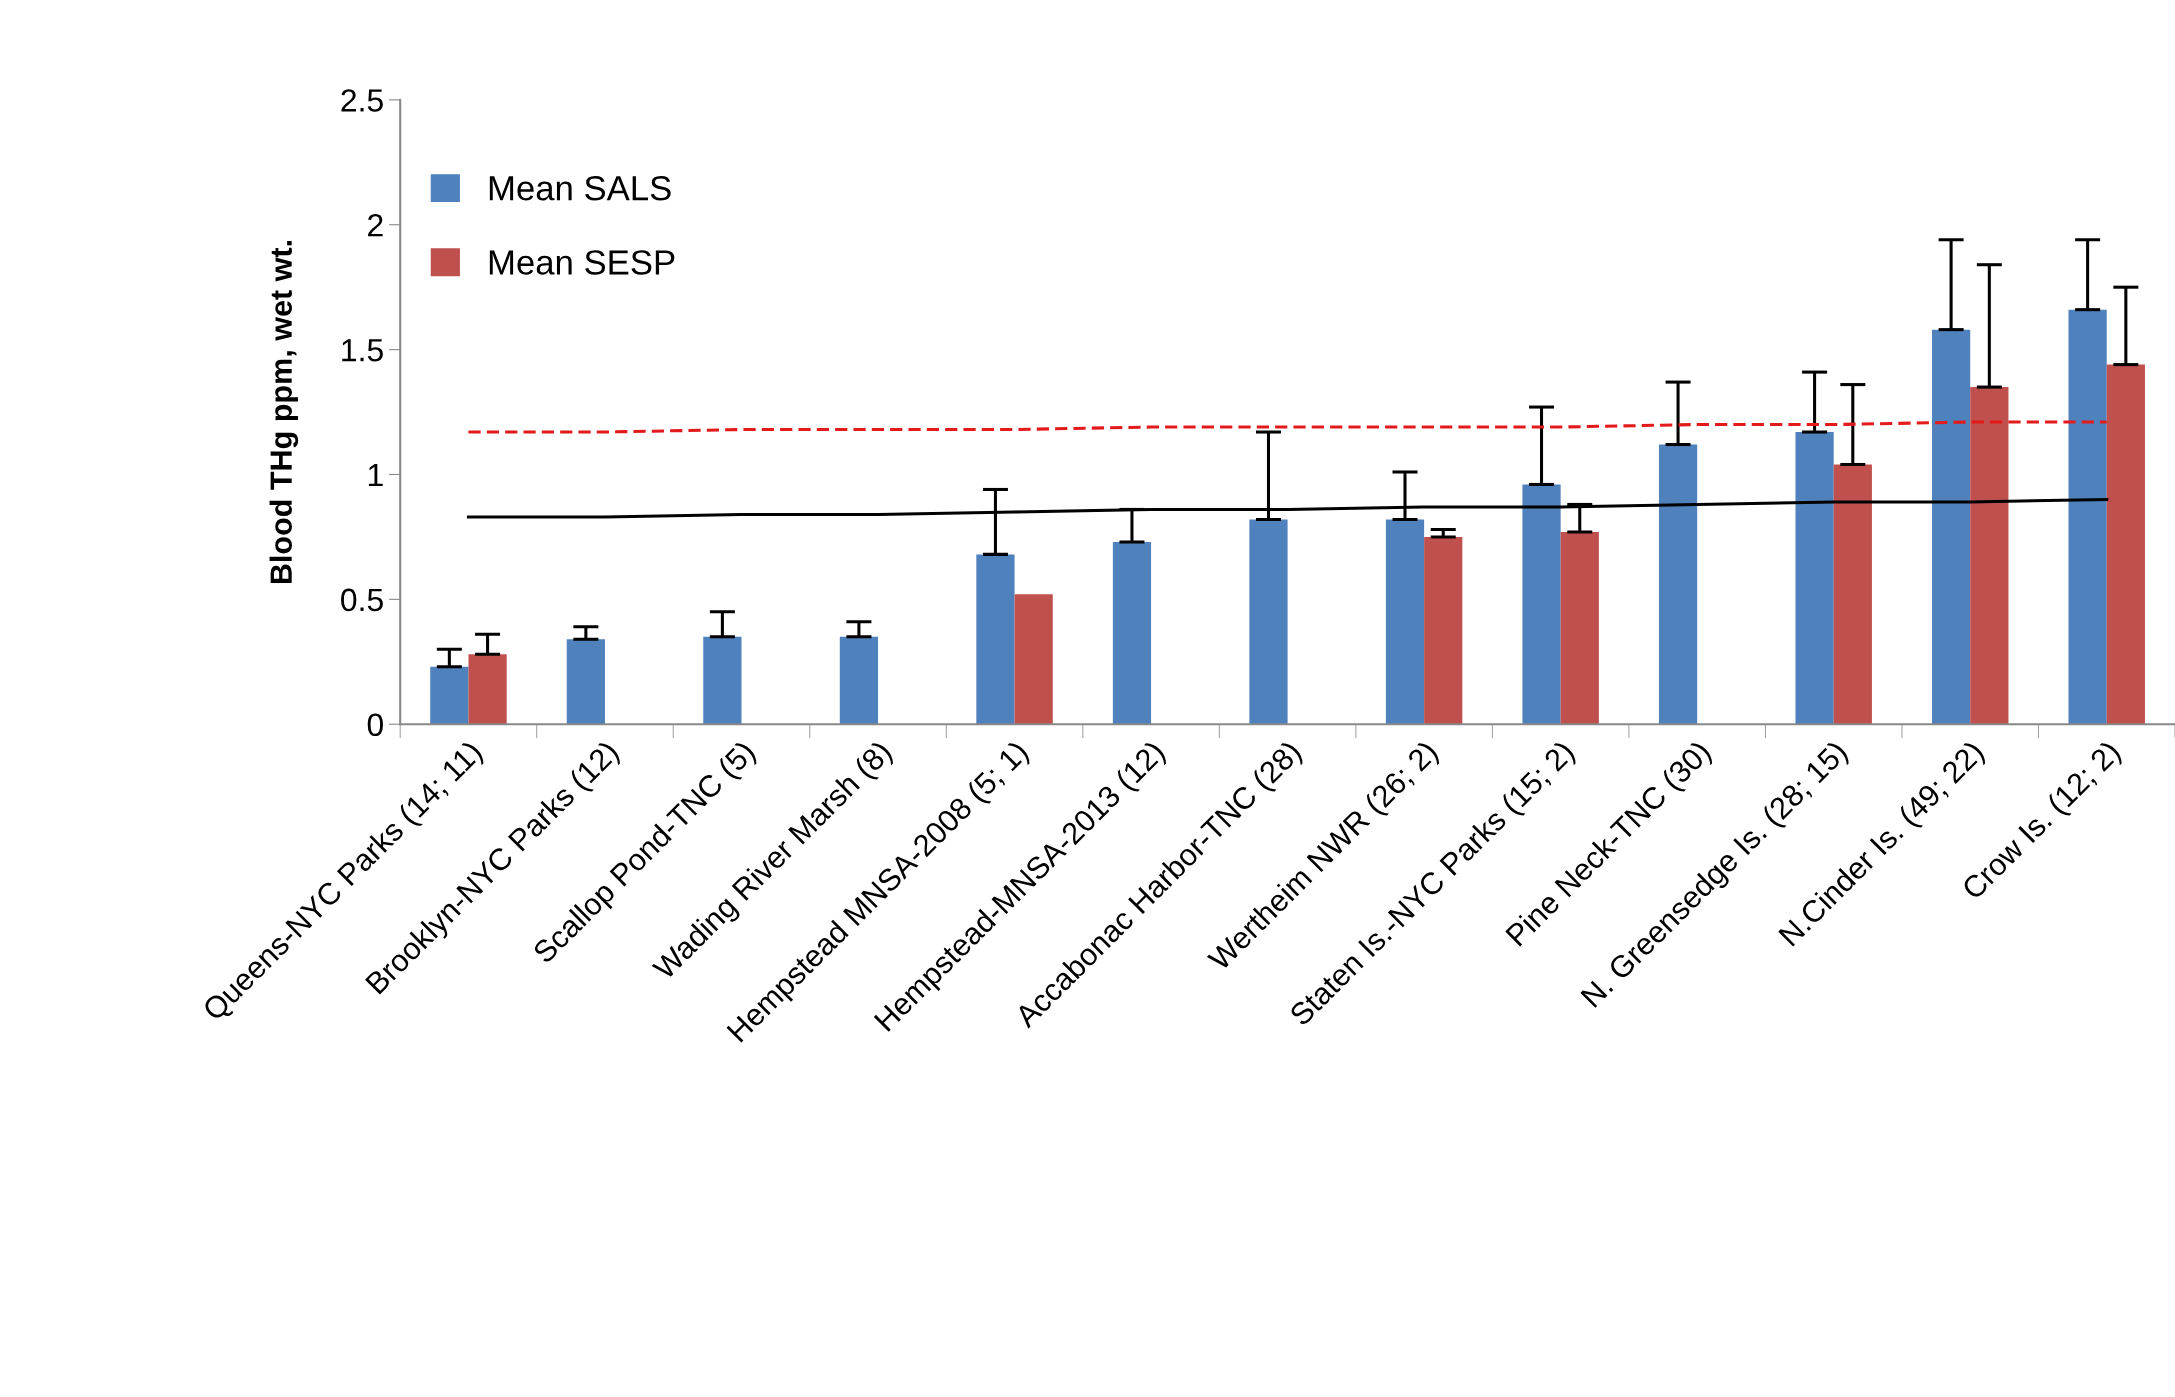 This screenshot has width=2175, height=1397. Describe the element at coordinates (375, 725) in the screenshot. I see `y-tick-label: 0` at that location.